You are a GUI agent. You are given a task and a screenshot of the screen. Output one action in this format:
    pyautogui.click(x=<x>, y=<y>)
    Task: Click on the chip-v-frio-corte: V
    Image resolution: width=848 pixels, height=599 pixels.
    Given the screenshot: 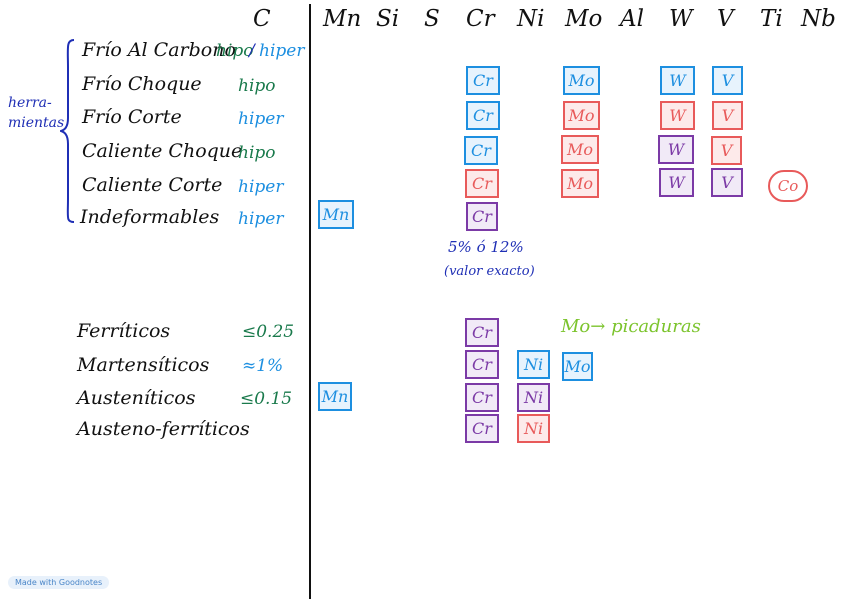 What is the action you would take?
    pyautogui.click(x=727, y=115)
    